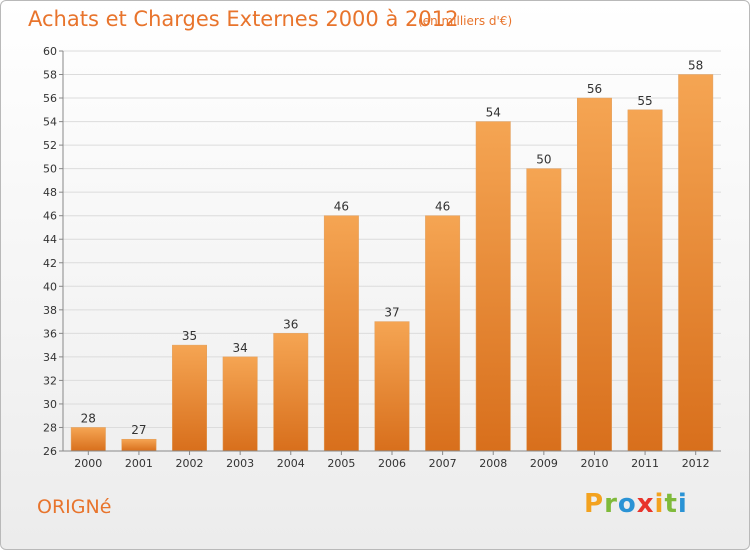 This screenshot has width=750, height=550. I want to click on bar-value-label: 55, so click(644, 101).